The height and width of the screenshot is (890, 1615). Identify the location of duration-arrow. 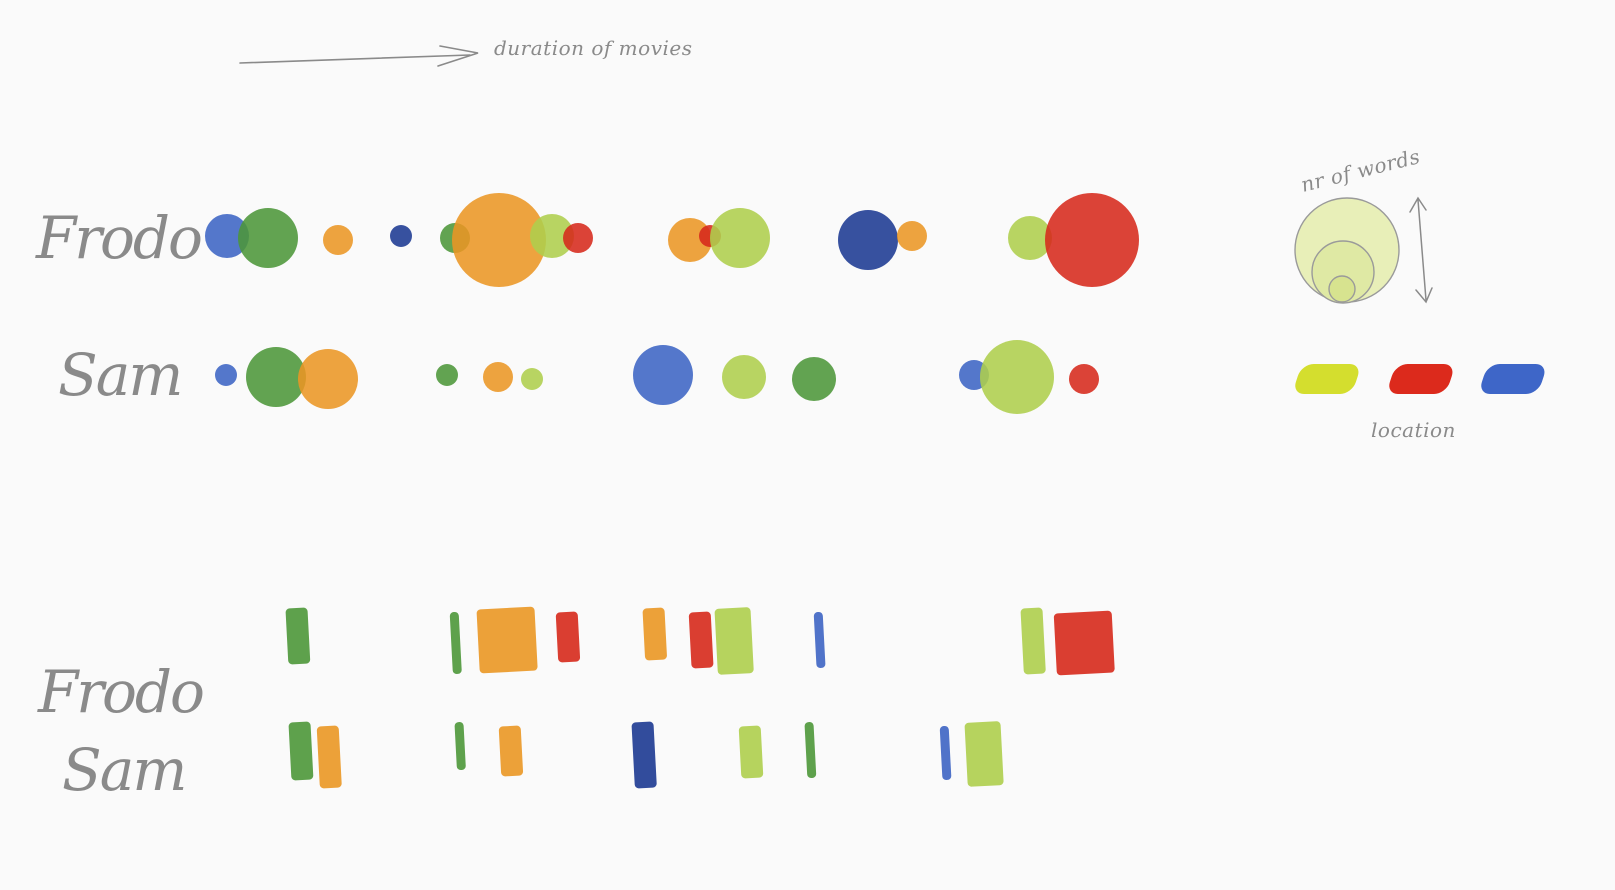
(359, 56).